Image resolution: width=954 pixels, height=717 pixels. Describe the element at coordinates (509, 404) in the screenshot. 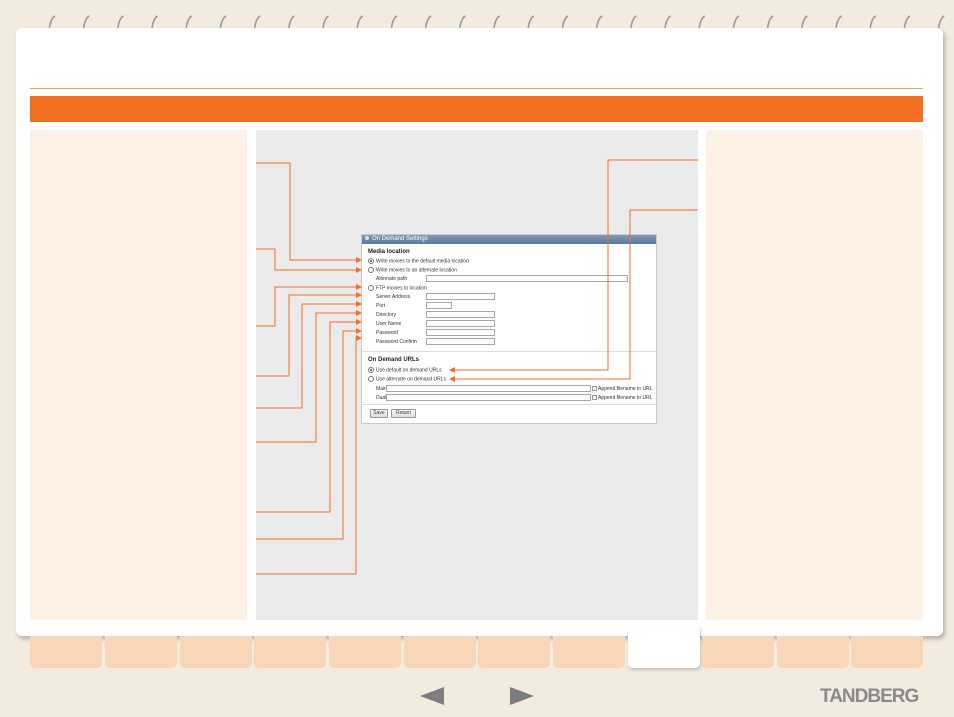

I see `footer-divider` at that location.